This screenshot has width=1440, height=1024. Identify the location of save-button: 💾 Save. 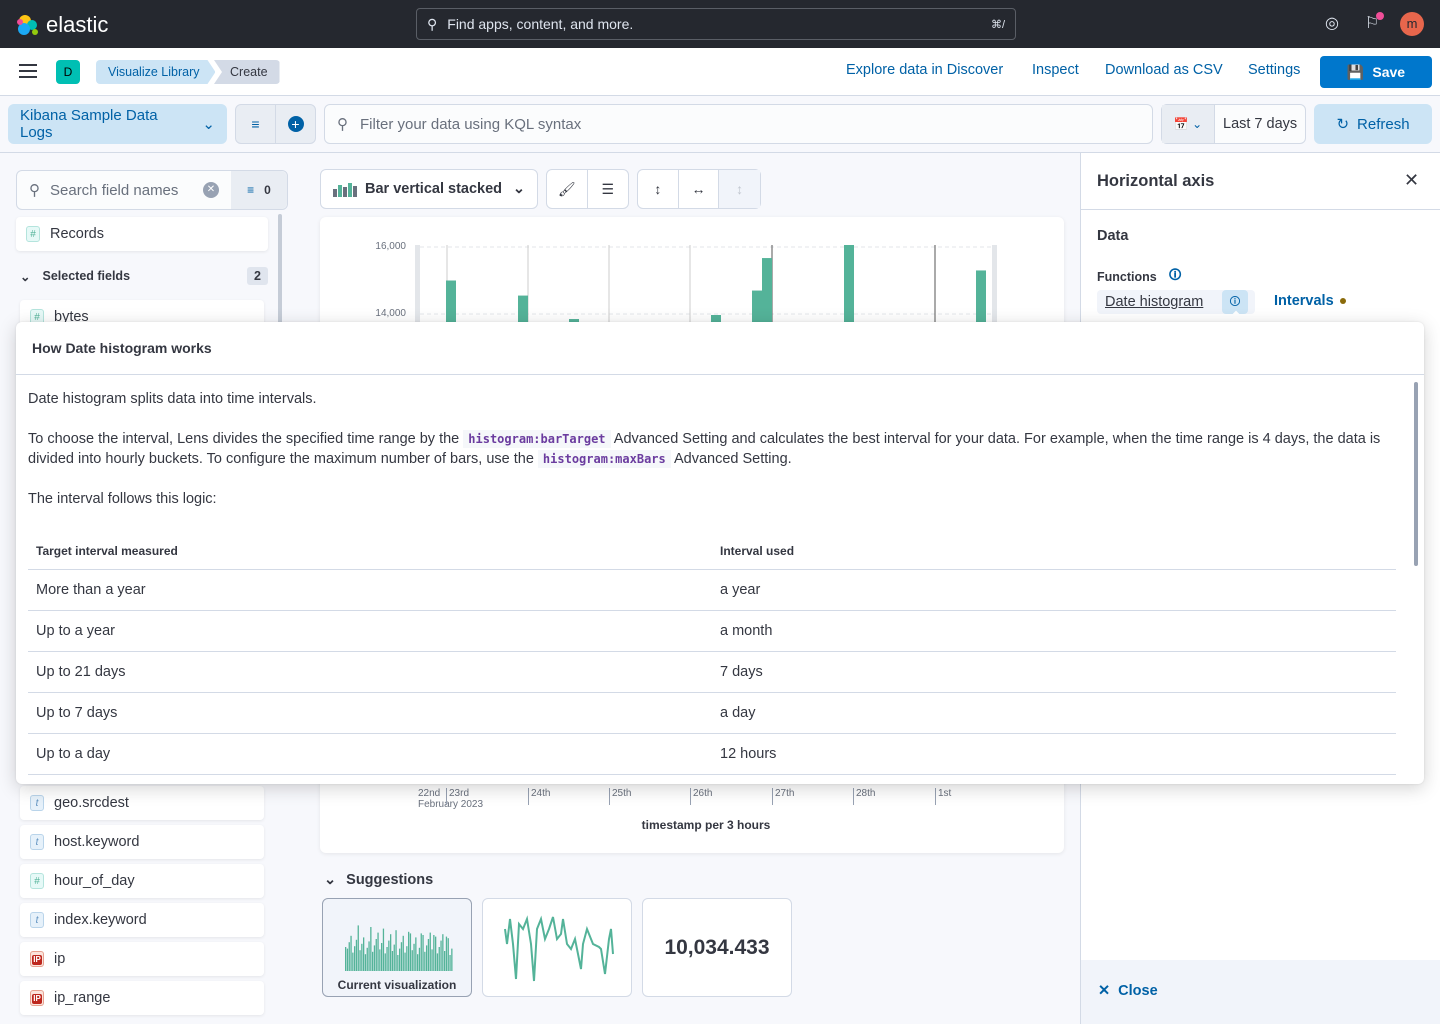
(1376, 72).